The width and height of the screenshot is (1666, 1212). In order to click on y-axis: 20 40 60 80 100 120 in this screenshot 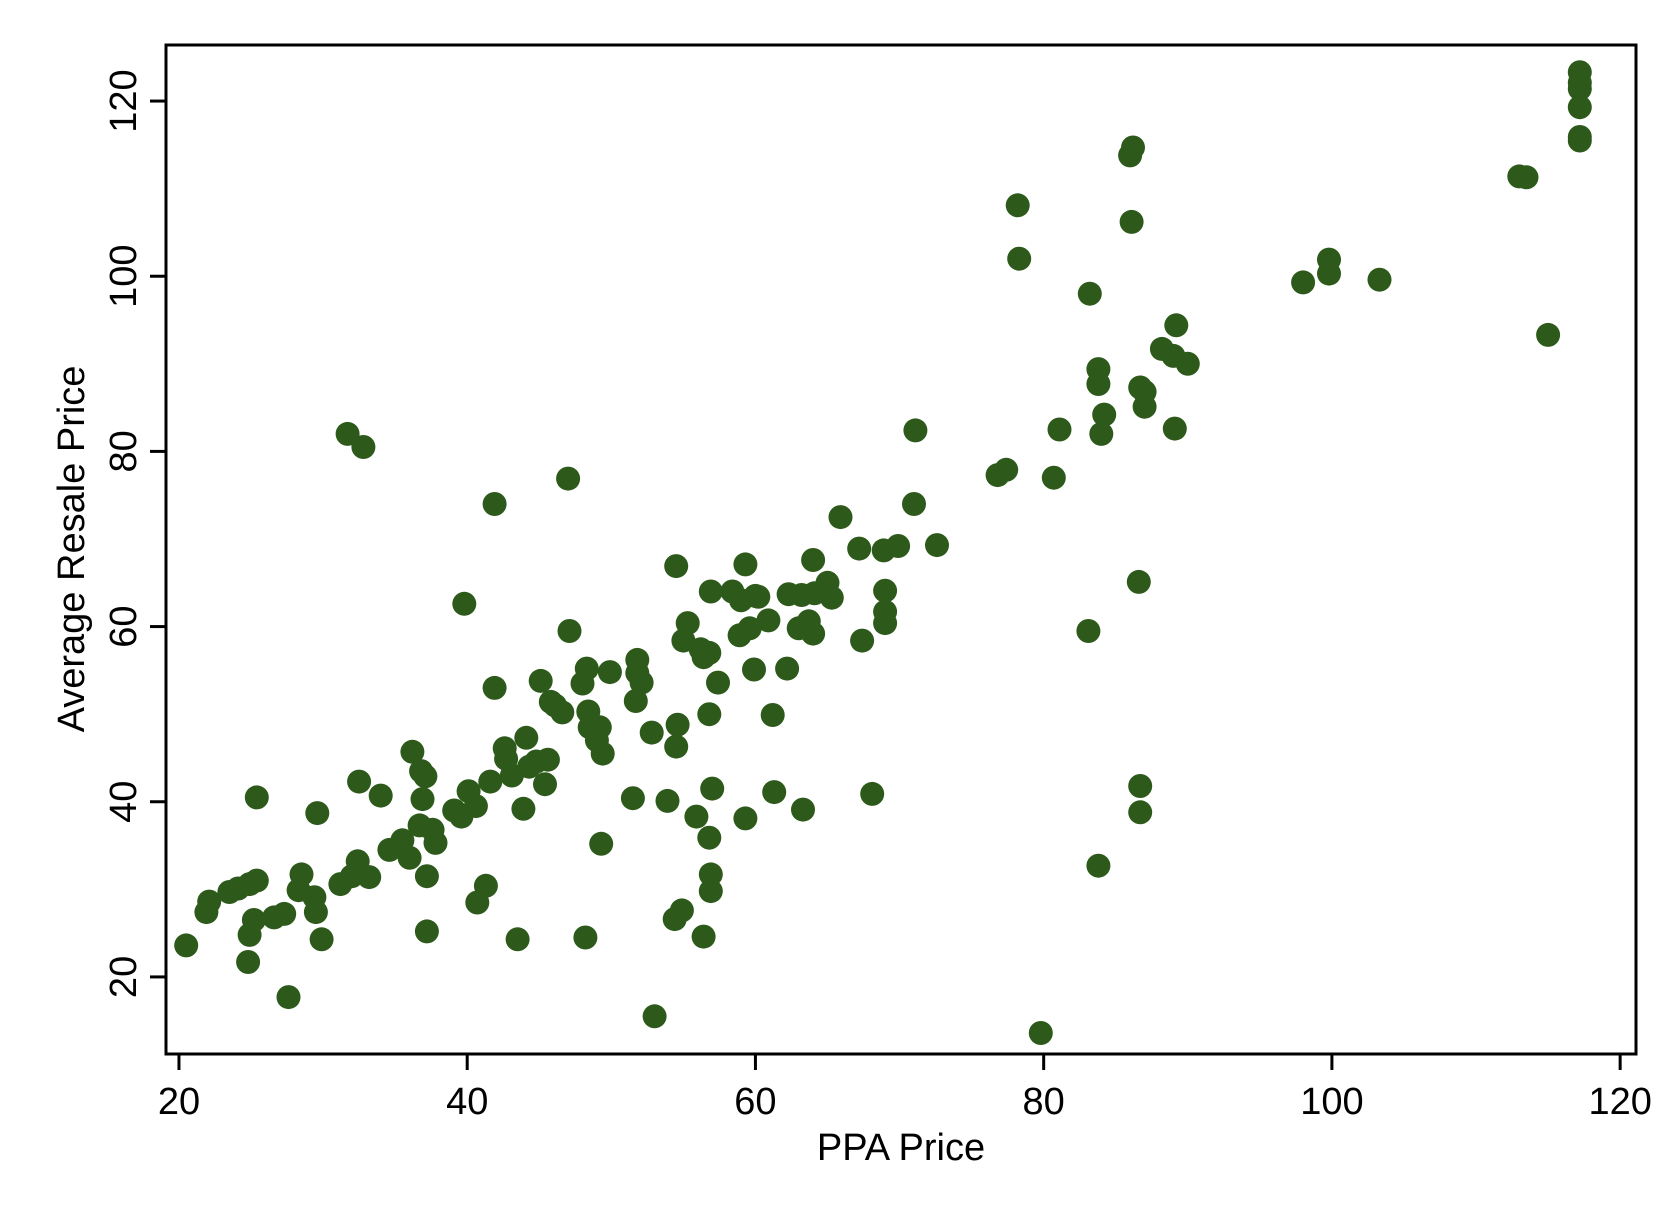, I will do `click(134, 533)`.